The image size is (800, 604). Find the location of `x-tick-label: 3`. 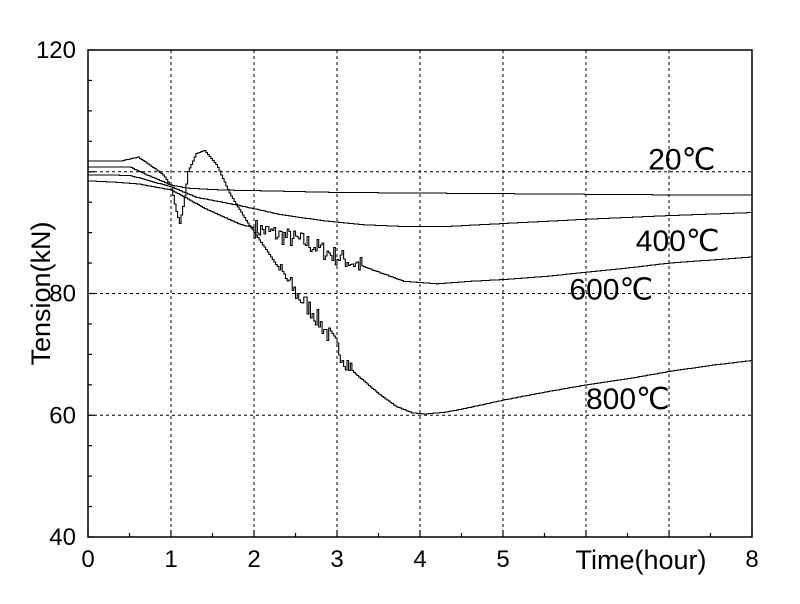

x-tick-label: 3 is located at coordinates (336, 559).